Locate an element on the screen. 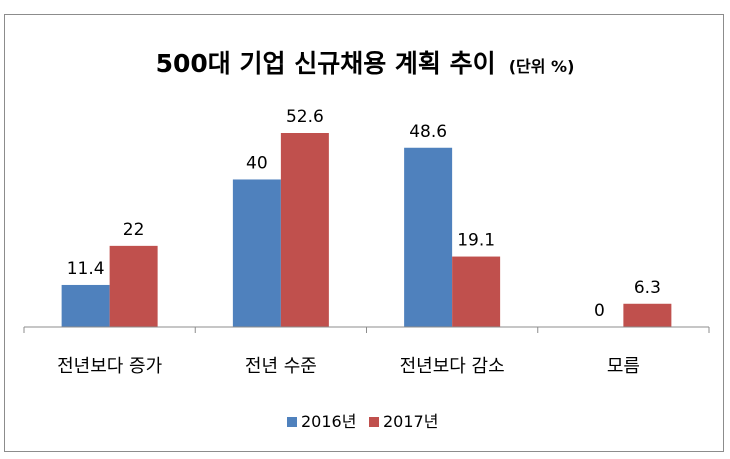 This screenshot has height=459, width=730. legend-label-1: 2016년 is located at coordinates (328, 421).